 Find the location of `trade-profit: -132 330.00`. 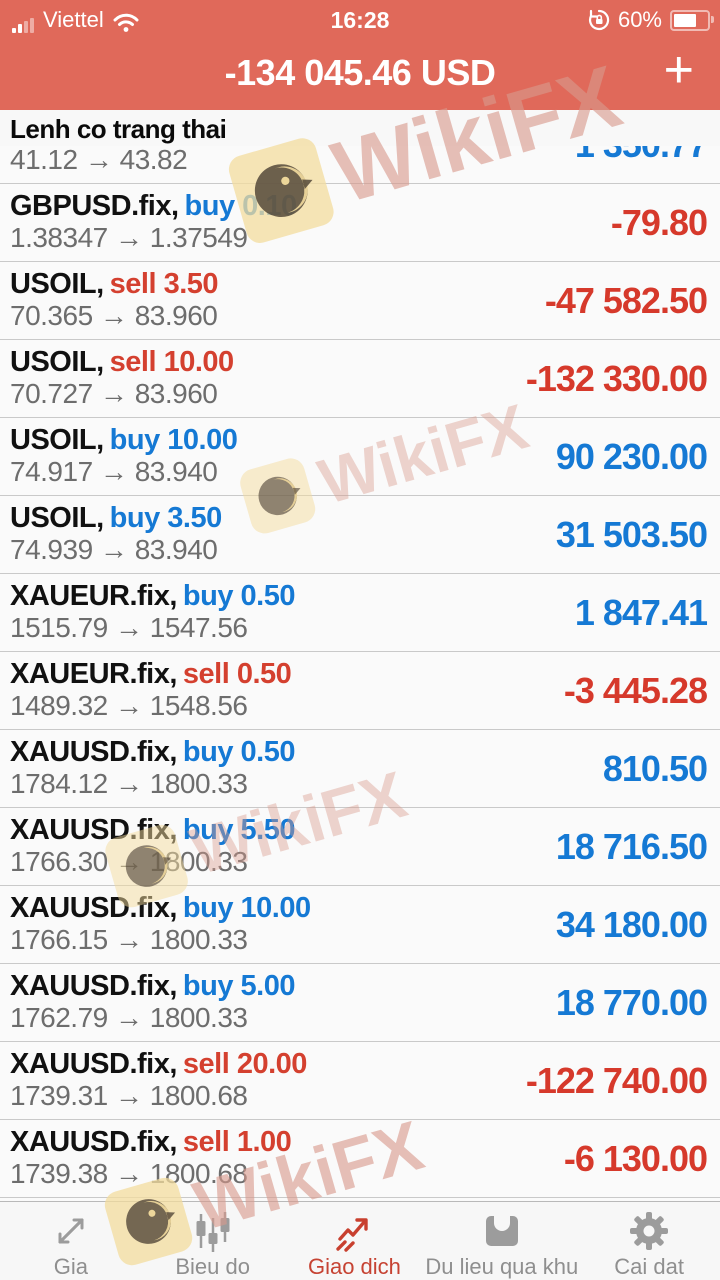

trade-profit: -132 330.00 is located at coordinates (616, 378).